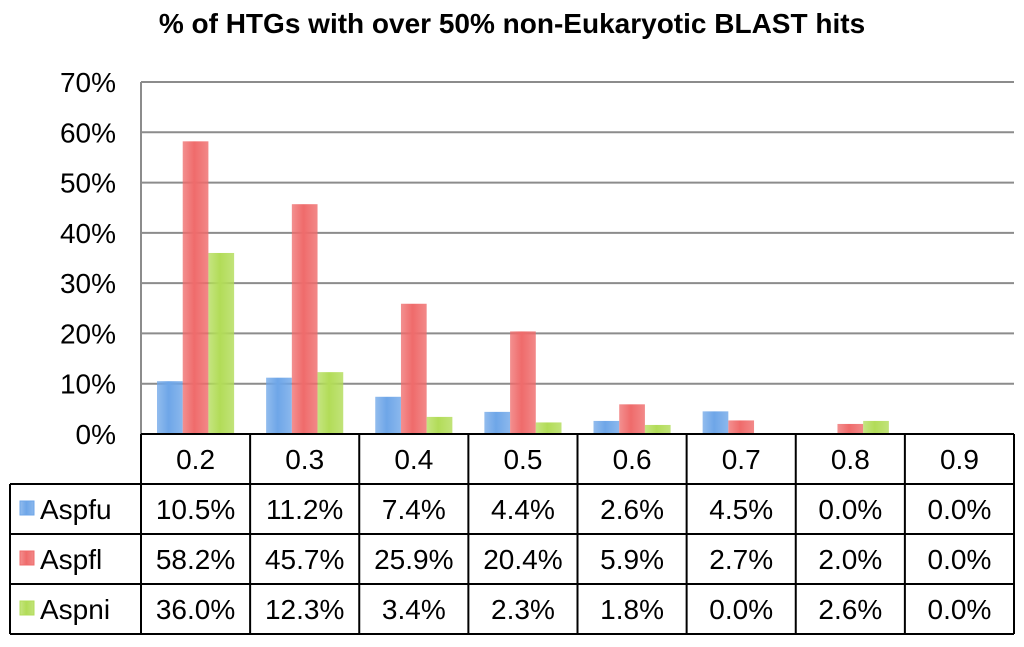 This screenshot has height=647, width=1024. What do you see at coordinates (959, 459) in the screenshot?
I see `x-category-label: 0.9` at bounding box center [959, 459].